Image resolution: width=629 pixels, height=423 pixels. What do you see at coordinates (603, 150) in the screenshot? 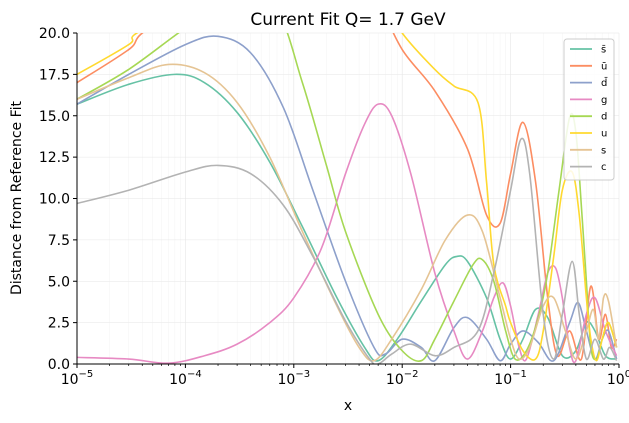
I see `legend-label: s` at bounding box center [603, 150].